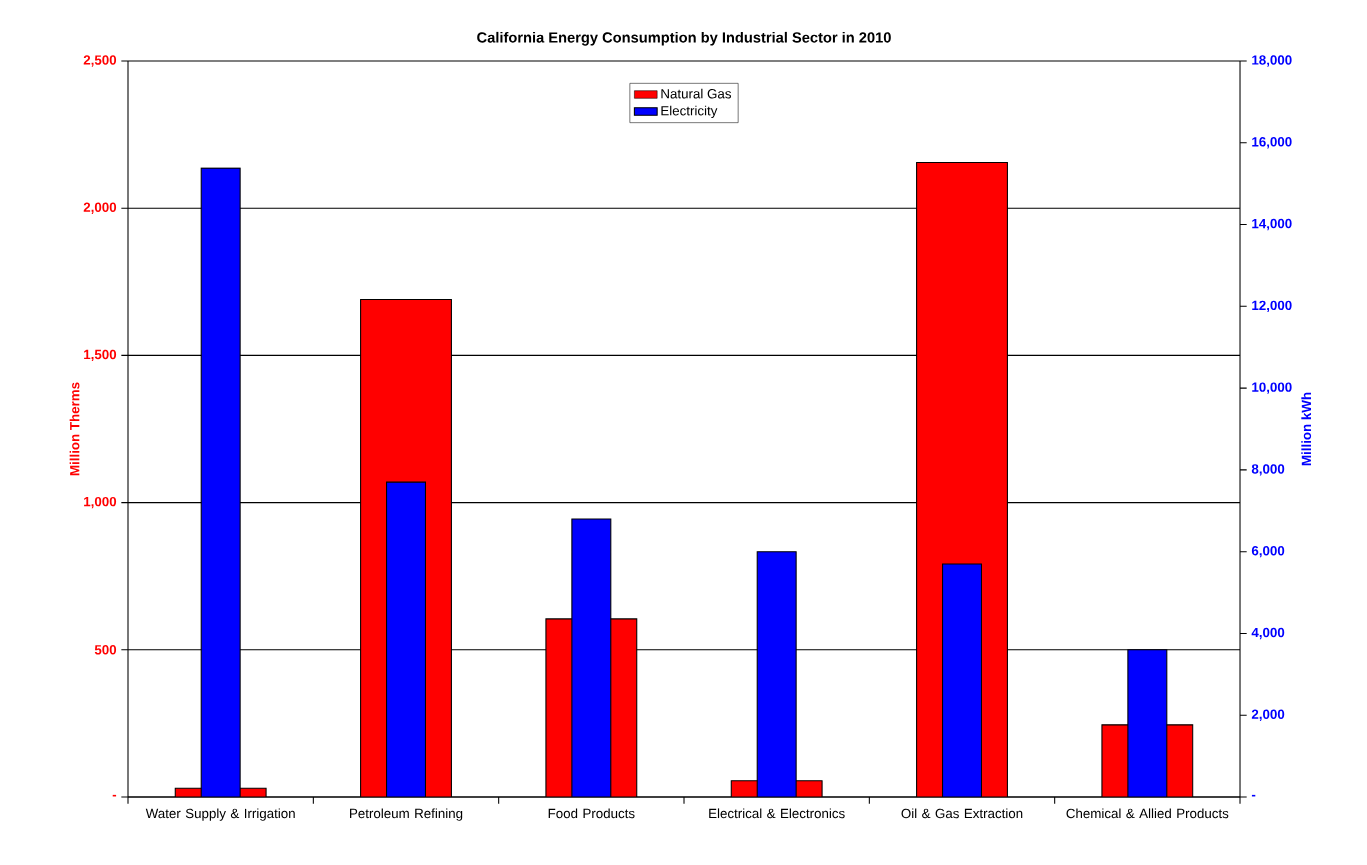 This screenshot has width=1367, height=865. I want to click on x-tick-label: Water Supply & Irrigation, so click(220, 814).